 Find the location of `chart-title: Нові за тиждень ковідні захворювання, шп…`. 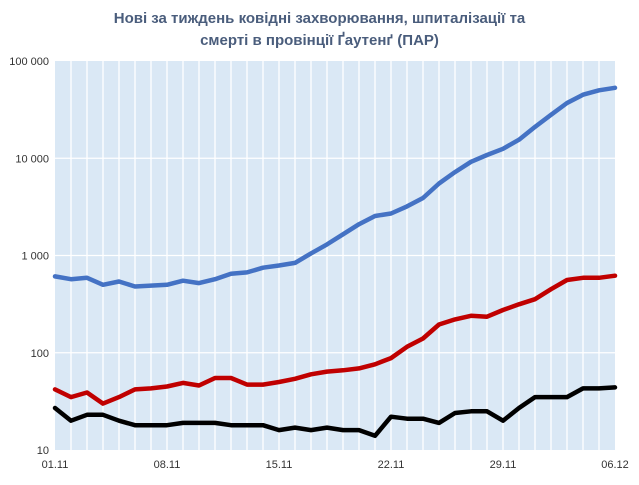

chart-title: Нові за тиждень ковідні захворювання, шп… is located at coordinates (319, 30).